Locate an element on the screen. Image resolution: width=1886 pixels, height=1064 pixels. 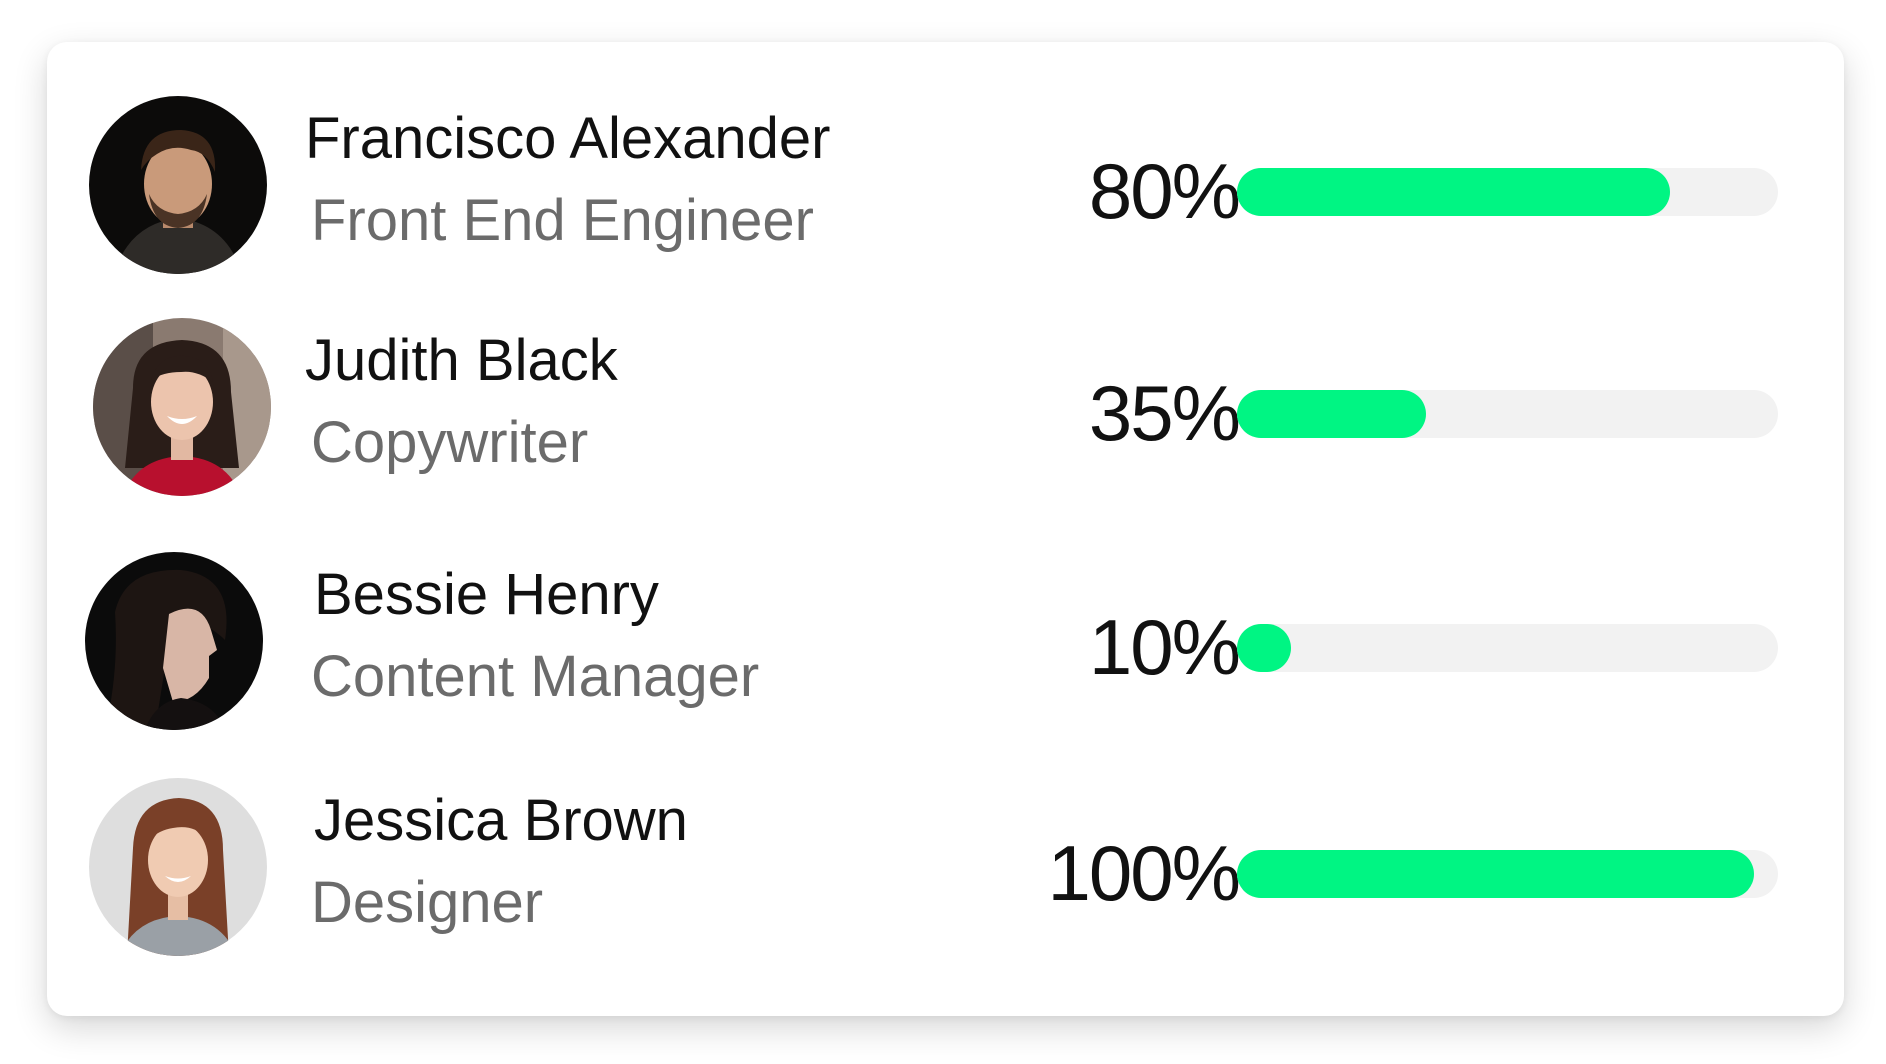
member-role: Copywriter is located at coordinates (450, 442).